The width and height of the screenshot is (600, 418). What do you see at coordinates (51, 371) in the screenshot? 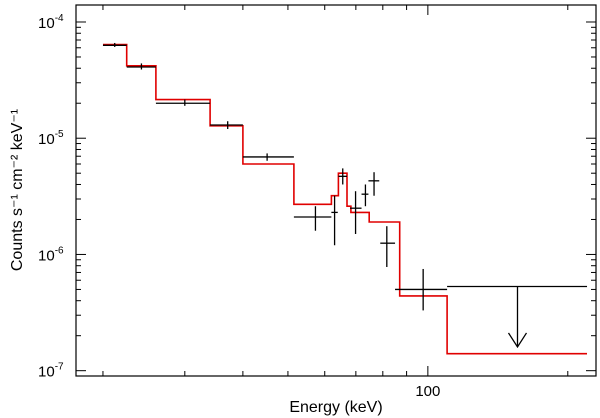
I see `y-tick-label: 10⁻⁷` at bounding box center [51, 371].